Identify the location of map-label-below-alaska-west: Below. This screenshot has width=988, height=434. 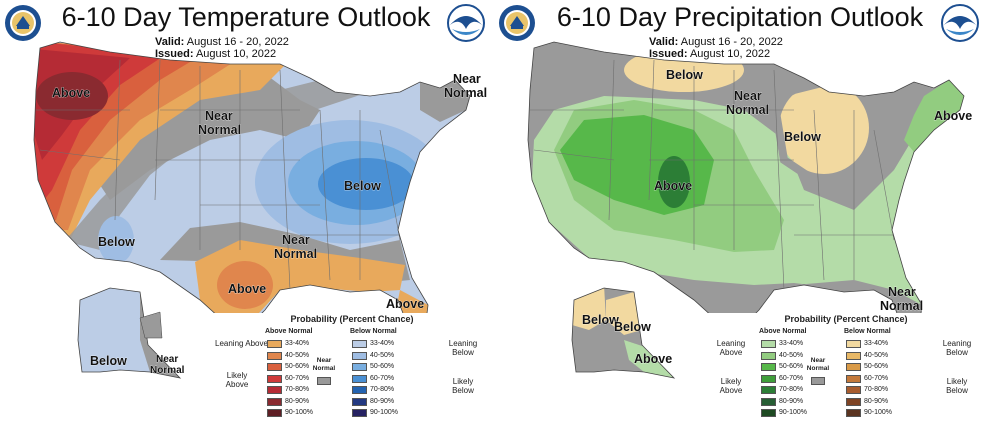
(600, 320).